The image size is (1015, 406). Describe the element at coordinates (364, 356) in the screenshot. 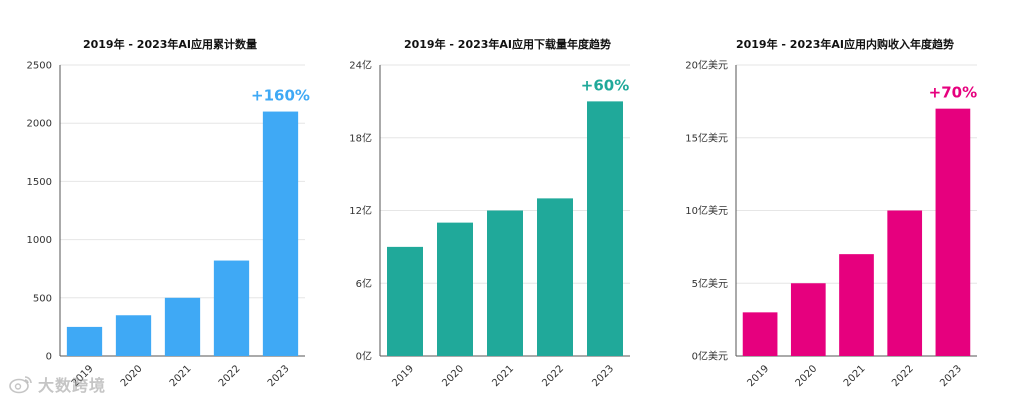

I see `y-tick-label: 0亿` at that location.